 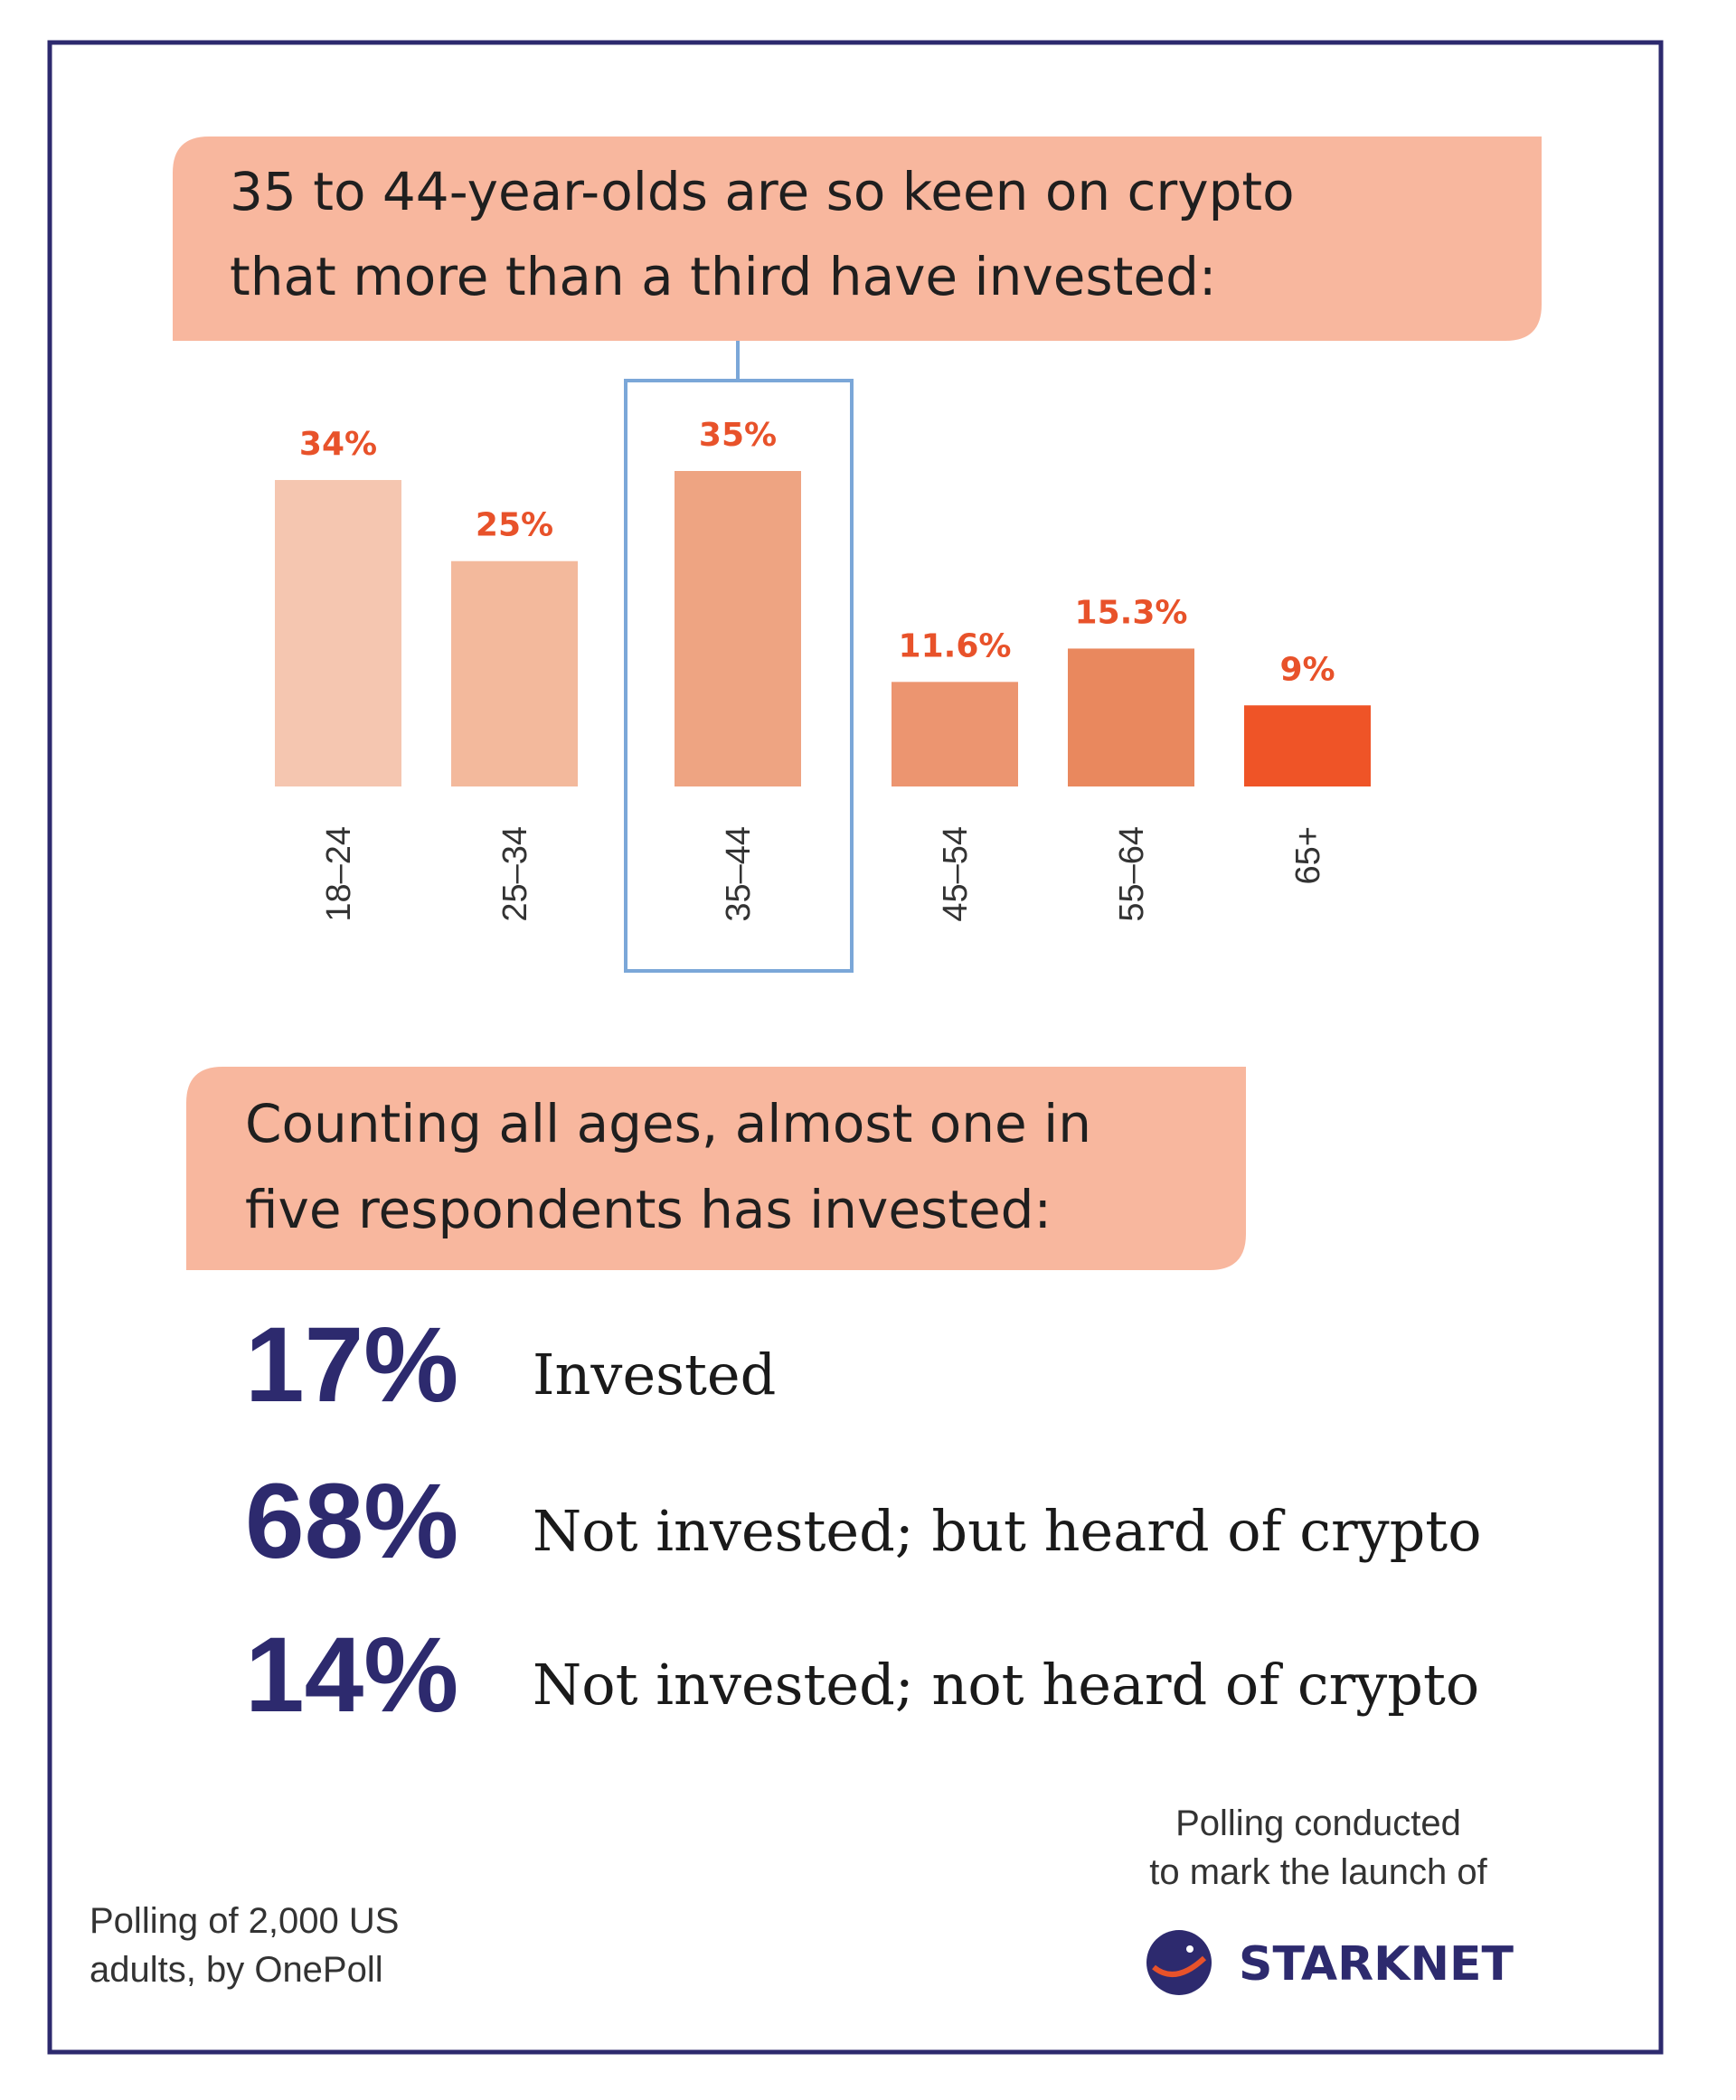 I want to click on source: adults, by OnePoll, so click(x=236, y=1970).